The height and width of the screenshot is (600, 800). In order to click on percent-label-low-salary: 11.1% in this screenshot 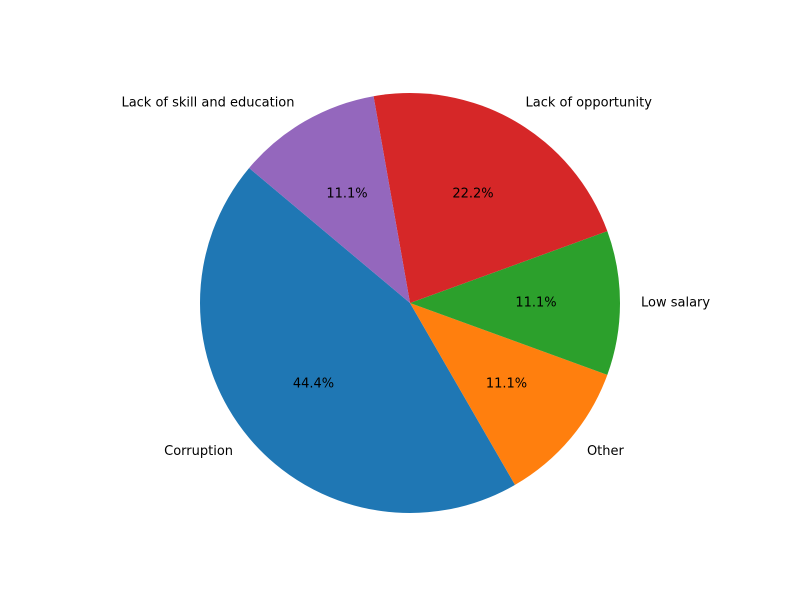, I will do `click(535, 303)`.